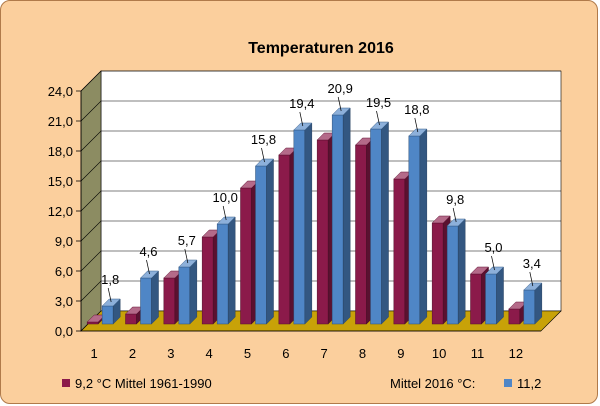 This screenshot has height=406, width=600. What do you see at coordinates (529, 383) in the screenshot?
I see `legend-label-2016: 11,2` at bounding box center [529, 383].